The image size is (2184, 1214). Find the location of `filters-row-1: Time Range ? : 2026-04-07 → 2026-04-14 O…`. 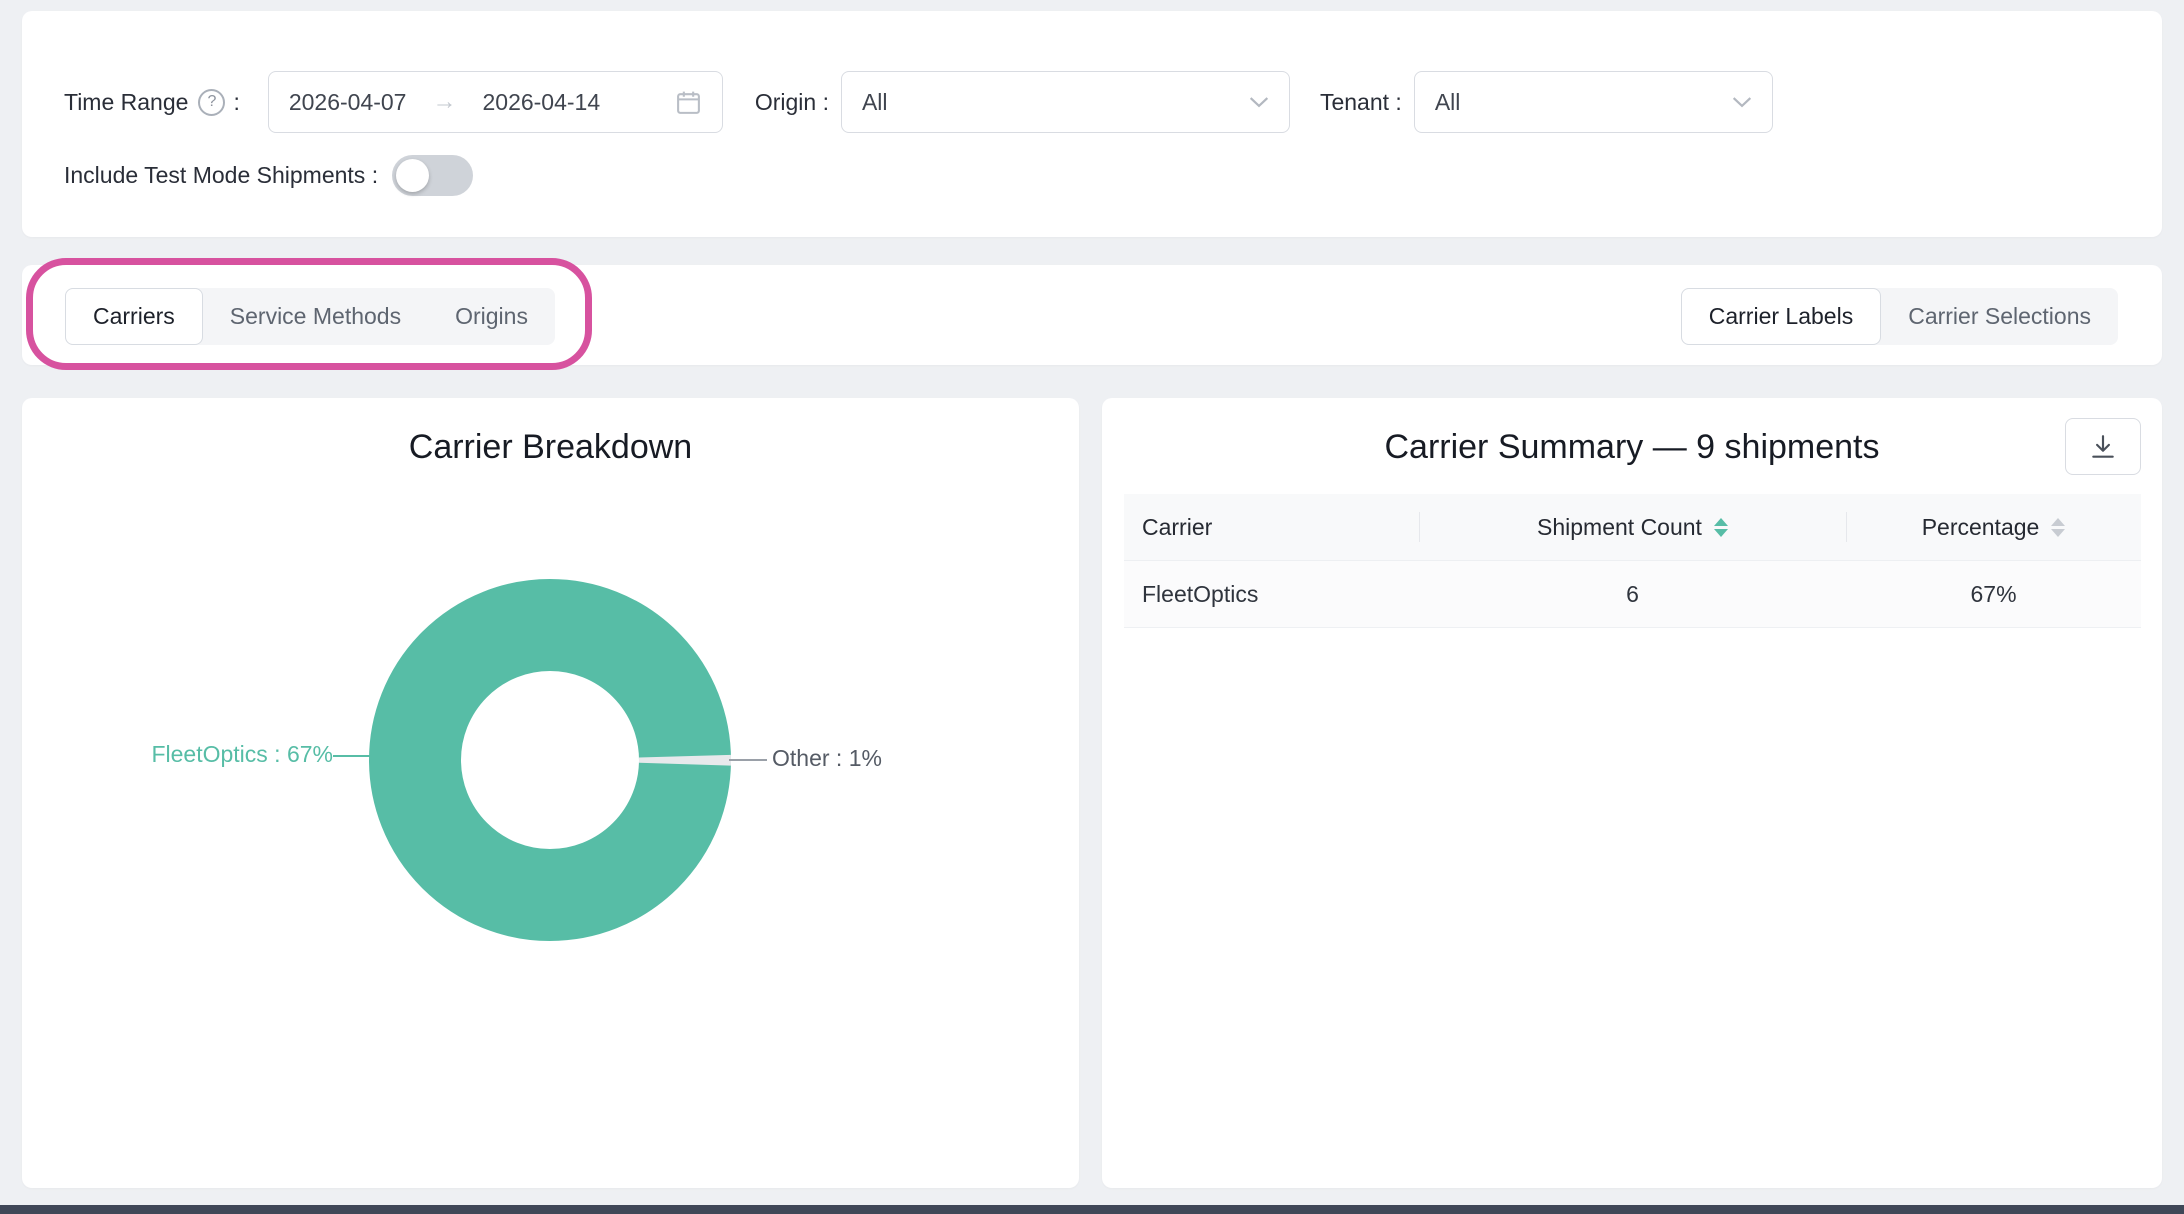

filters-row-1: Time Range ? : 2026-04-07 → 2026-04-14 O… is located at coordinates (1093, 102).